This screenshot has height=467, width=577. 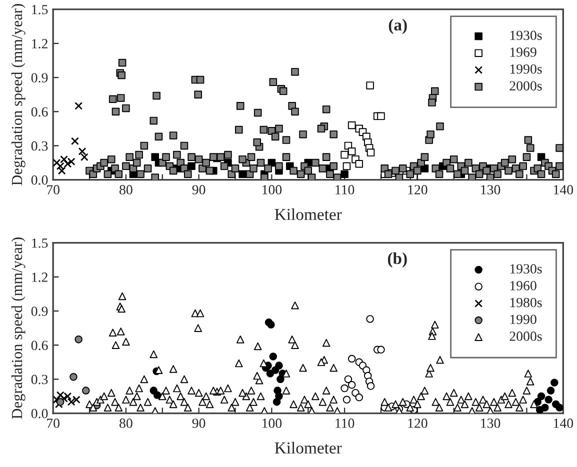 What do you see at coordinates (526, 69) in the screenshot?
I see `legend-label: 1990s` at bounding box center [526, 69].